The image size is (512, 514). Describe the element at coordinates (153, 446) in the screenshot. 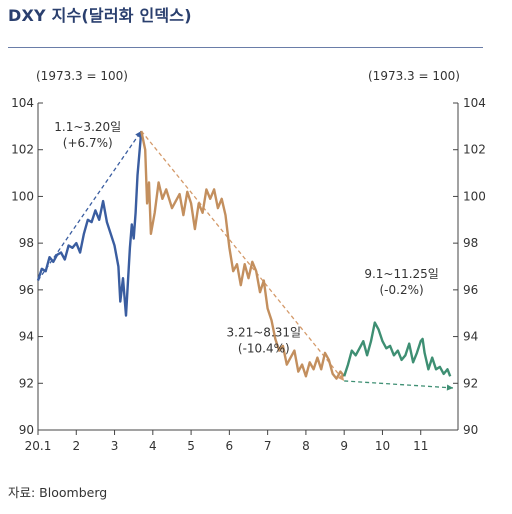

I see `x-tick-label: 4` at that location.